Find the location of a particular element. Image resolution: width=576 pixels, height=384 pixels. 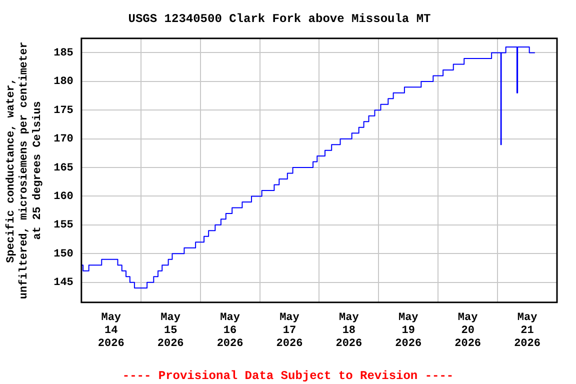

y-tick-label: 165 is located at coordinates (64, 168).